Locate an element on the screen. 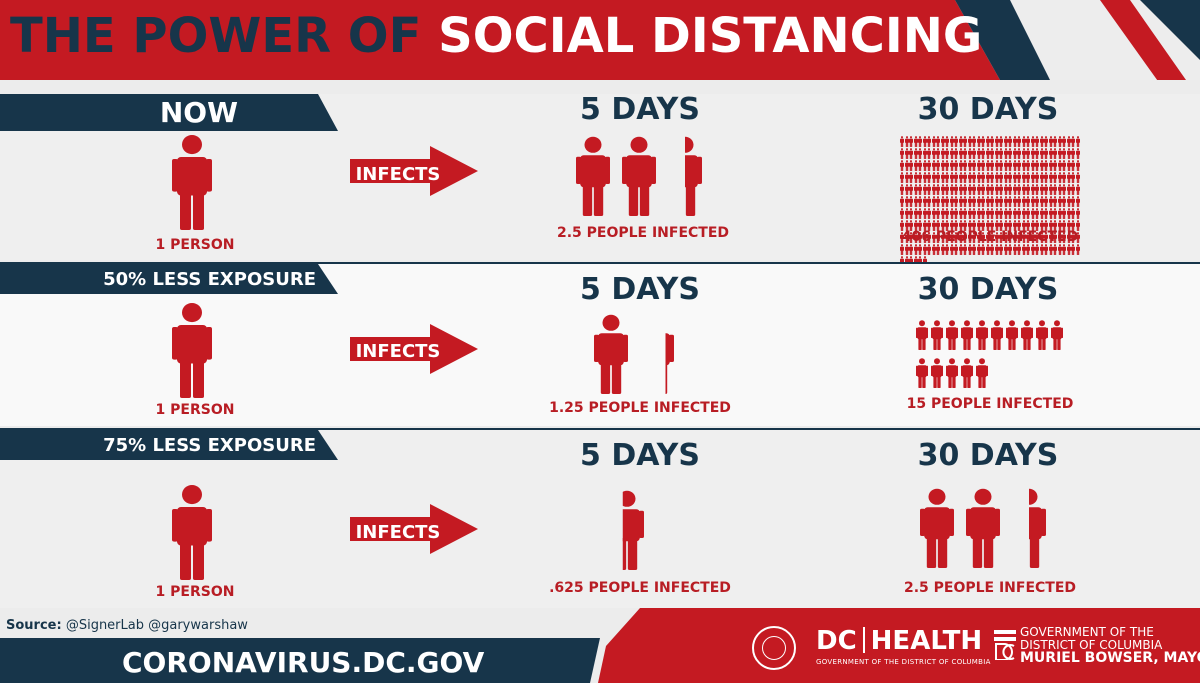 This screenshot has height=683, width=1200. source-person-caption: 1 PERSON is located at coordinates (195, 592).